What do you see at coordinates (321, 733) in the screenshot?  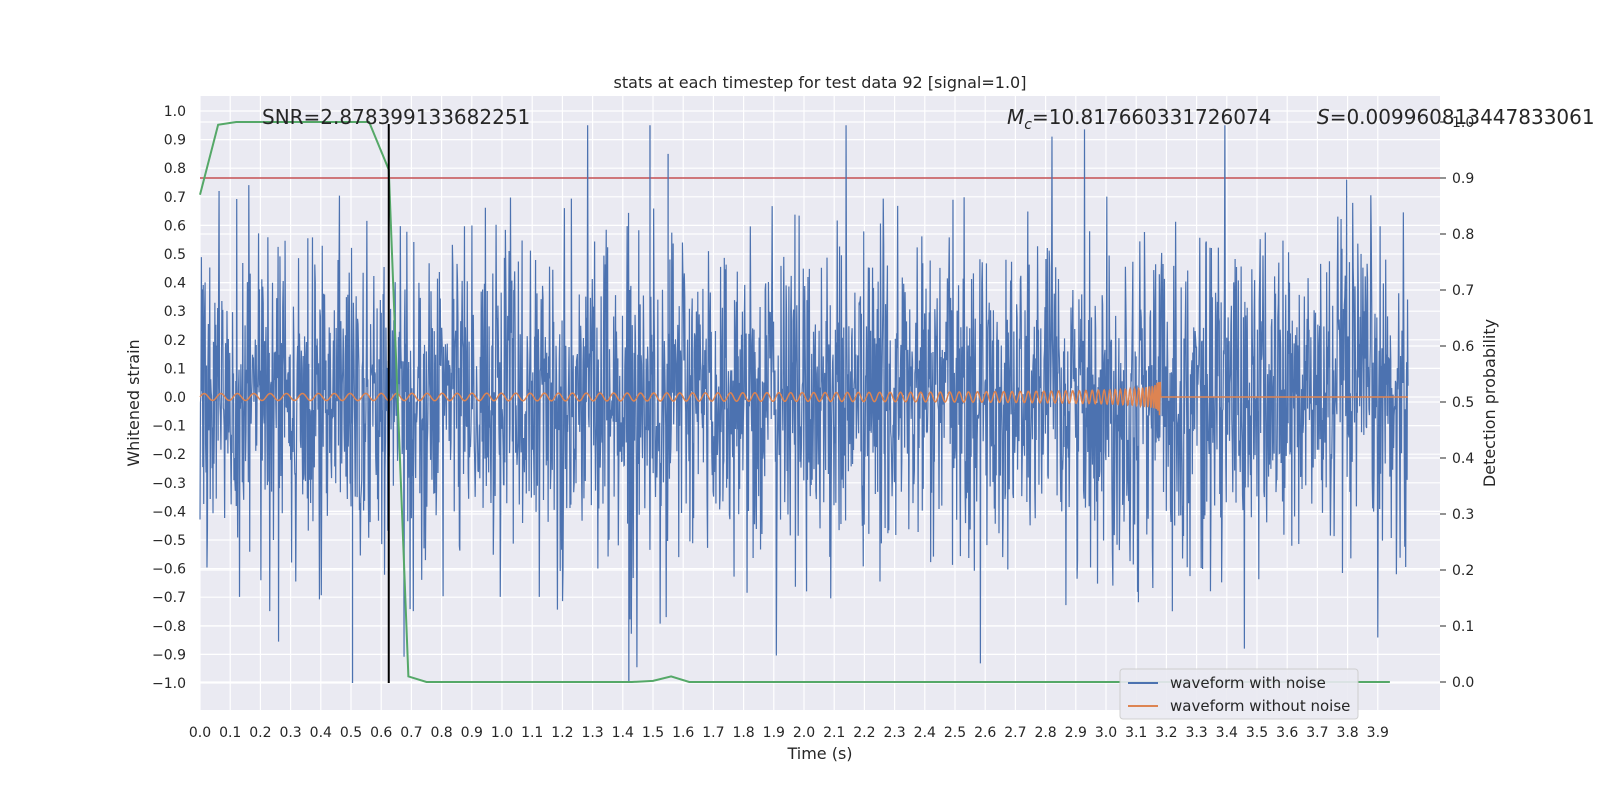 I see `x-tick-label: 0.4` at bounding box center [321, 733].